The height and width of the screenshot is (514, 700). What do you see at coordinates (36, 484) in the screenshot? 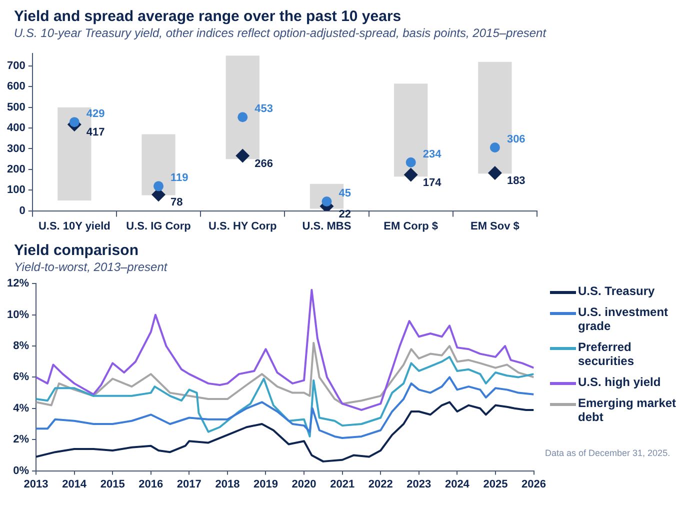
I see `x-tick-label: 2013` at bounding box center [36, 484].